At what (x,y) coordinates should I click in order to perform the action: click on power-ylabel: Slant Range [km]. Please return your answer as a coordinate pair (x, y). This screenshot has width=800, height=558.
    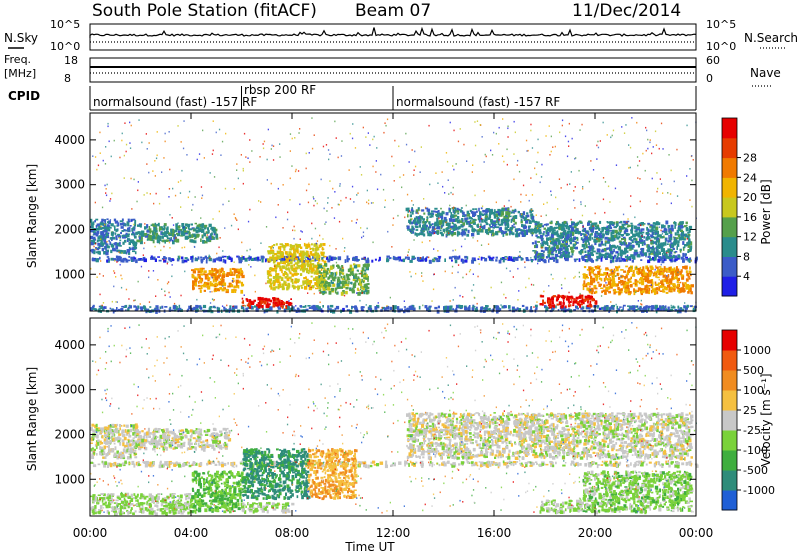
    Looking at the image, I should click on (32, 216).